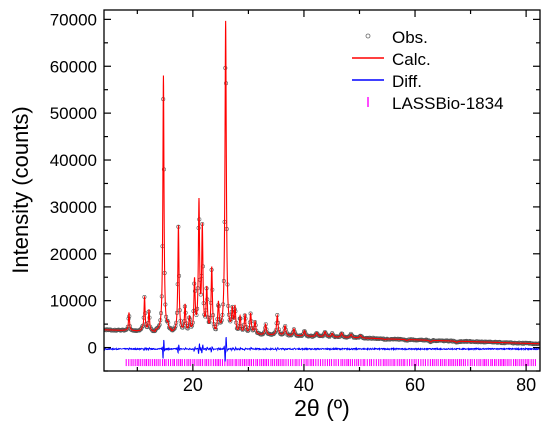 The width and height of the screenshot is (550, 428). What do you see at coordinates (368, 36) in the screenshot?
I see `legend-swatch-obs` at bounding box center [368, 36].